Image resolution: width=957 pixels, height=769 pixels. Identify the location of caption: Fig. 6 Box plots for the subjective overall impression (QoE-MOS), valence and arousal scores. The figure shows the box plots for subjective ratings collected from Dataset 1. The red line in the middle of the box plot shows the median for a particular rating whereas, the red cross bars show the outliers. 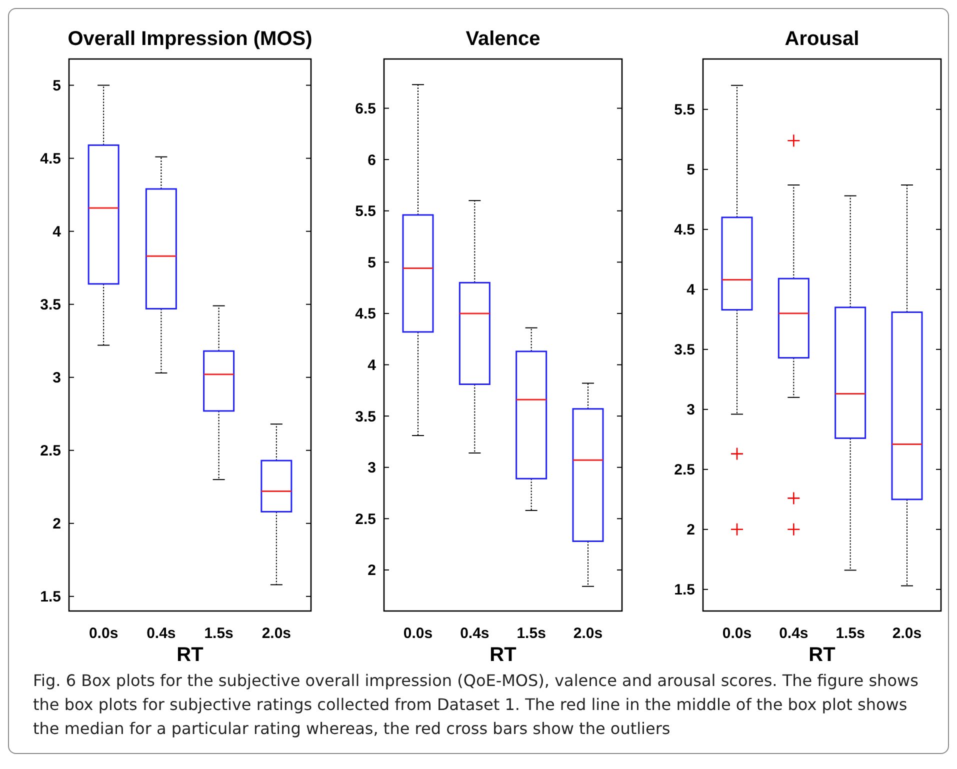
(476, 705).